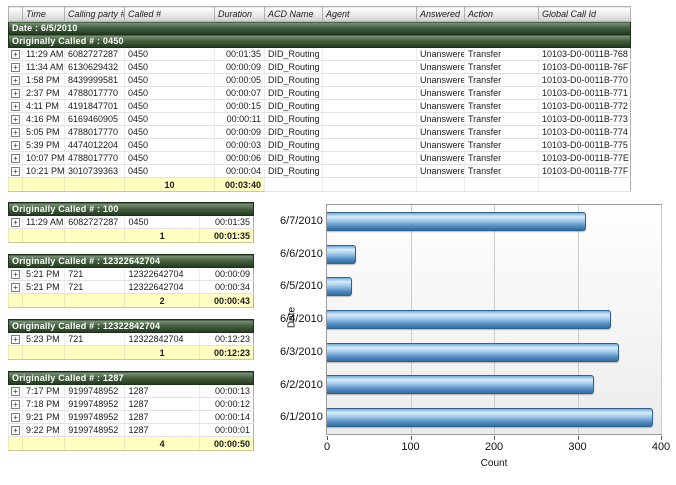 Image resolution: width=676 pixels, height=485 pixels. Describe the element at coordinates (319, 184) in the screenshot. I see `summary-row: 10 00:03:40` at that location.